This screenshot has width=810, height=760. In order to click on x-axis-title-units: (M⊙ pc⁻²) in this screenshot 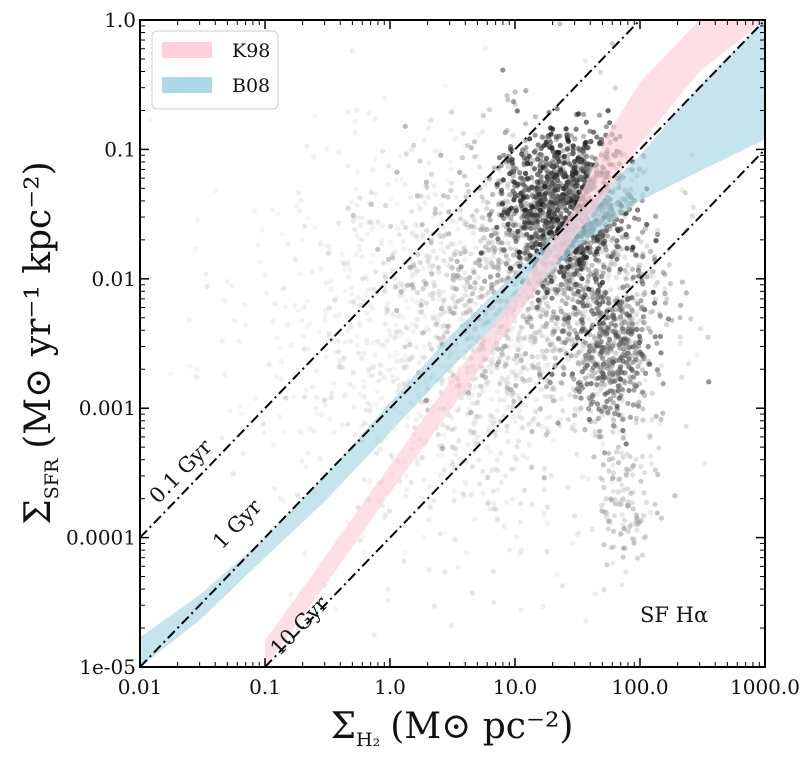, I will do `click(481, 726)`.